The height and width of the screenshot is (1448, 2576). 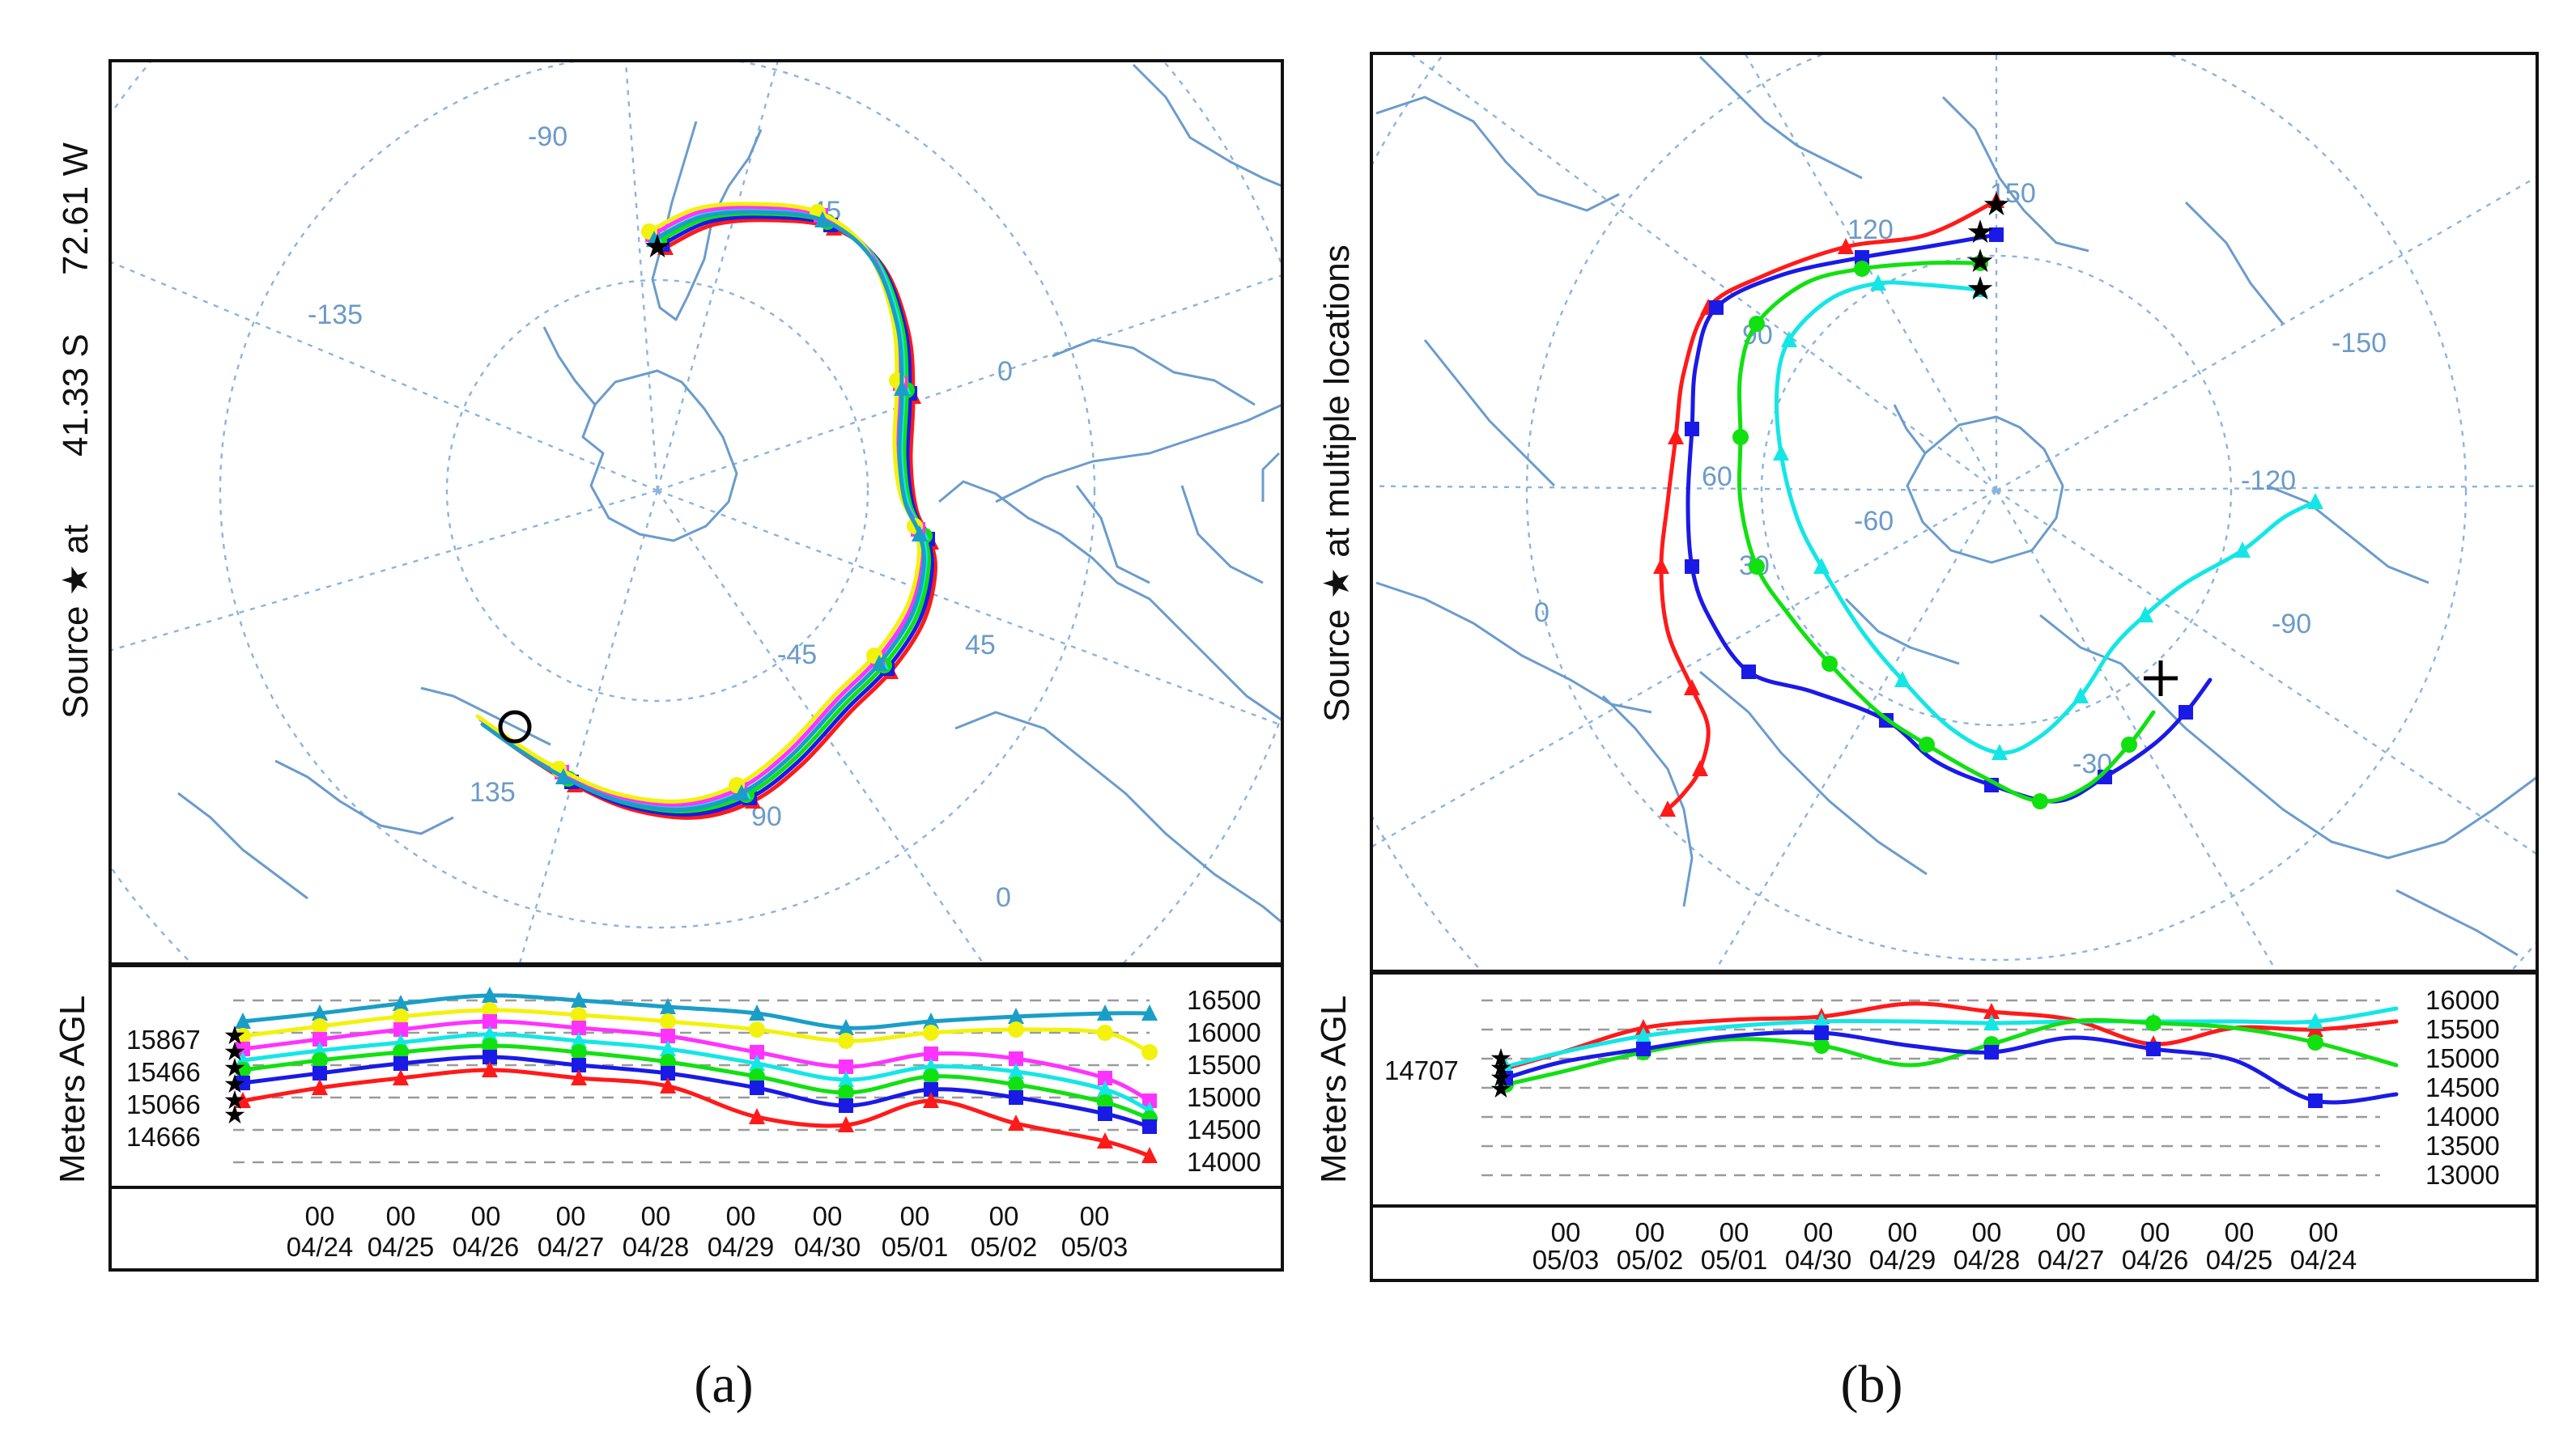 I want to click on panel-b-start-star-icon: ★, so click(x=1502, y=1067).